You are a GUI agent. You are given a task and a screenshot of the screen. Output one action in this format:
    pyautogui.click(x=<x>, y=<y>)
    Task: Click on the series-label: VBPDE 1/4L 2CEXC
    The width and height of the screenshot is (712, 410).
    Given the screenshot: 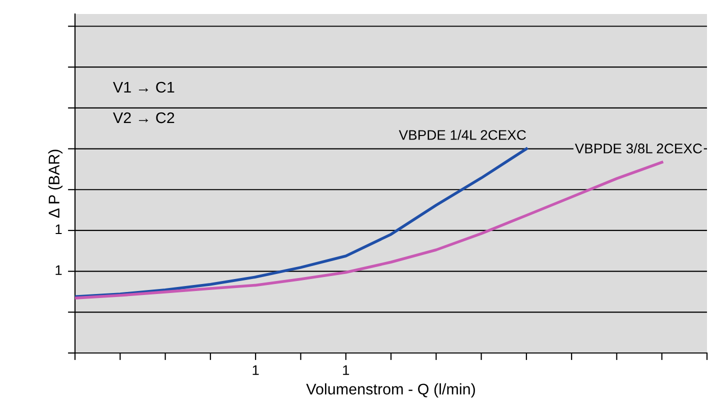 What is the action you would take?
    pyautogui.click(x=462, y=135)
    